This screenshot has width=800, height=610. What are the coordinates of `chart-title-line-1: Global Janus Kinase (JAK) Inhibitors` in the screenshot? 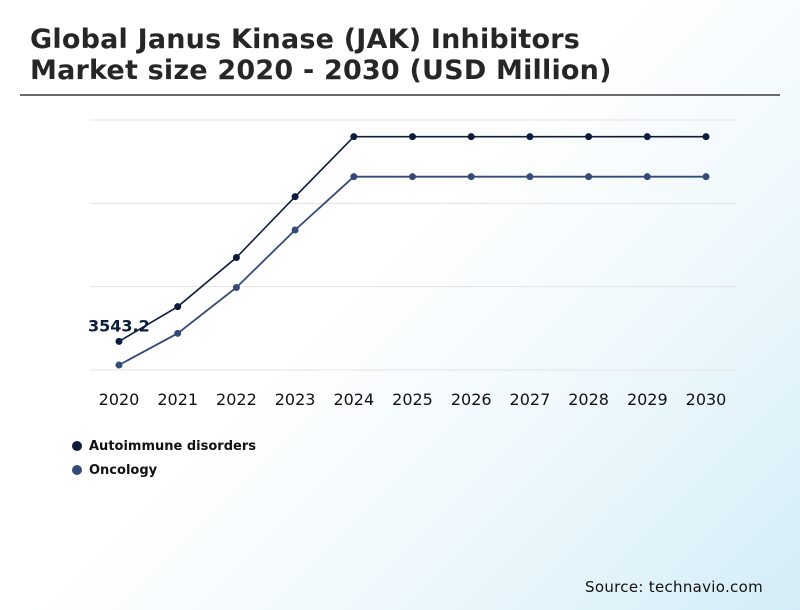 It's located at (305, 39).